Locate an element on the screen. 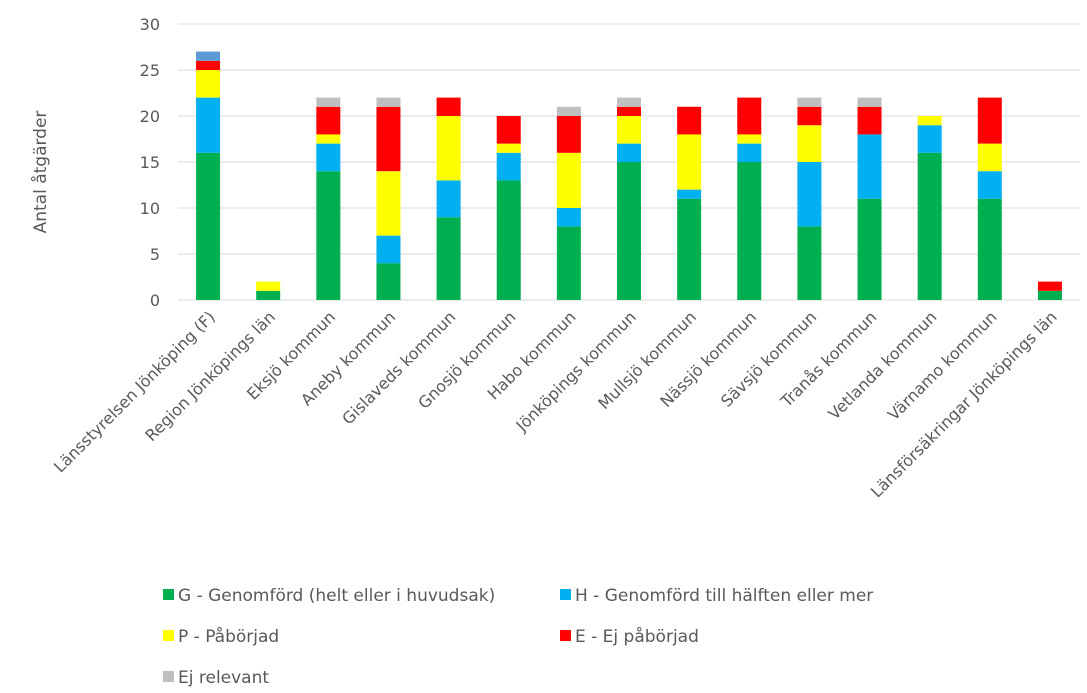 This screenshot has height=693, width=1087. legend-label: G - Genomförd (helt eller i huvudsak) is located at coordinates (336, 596).